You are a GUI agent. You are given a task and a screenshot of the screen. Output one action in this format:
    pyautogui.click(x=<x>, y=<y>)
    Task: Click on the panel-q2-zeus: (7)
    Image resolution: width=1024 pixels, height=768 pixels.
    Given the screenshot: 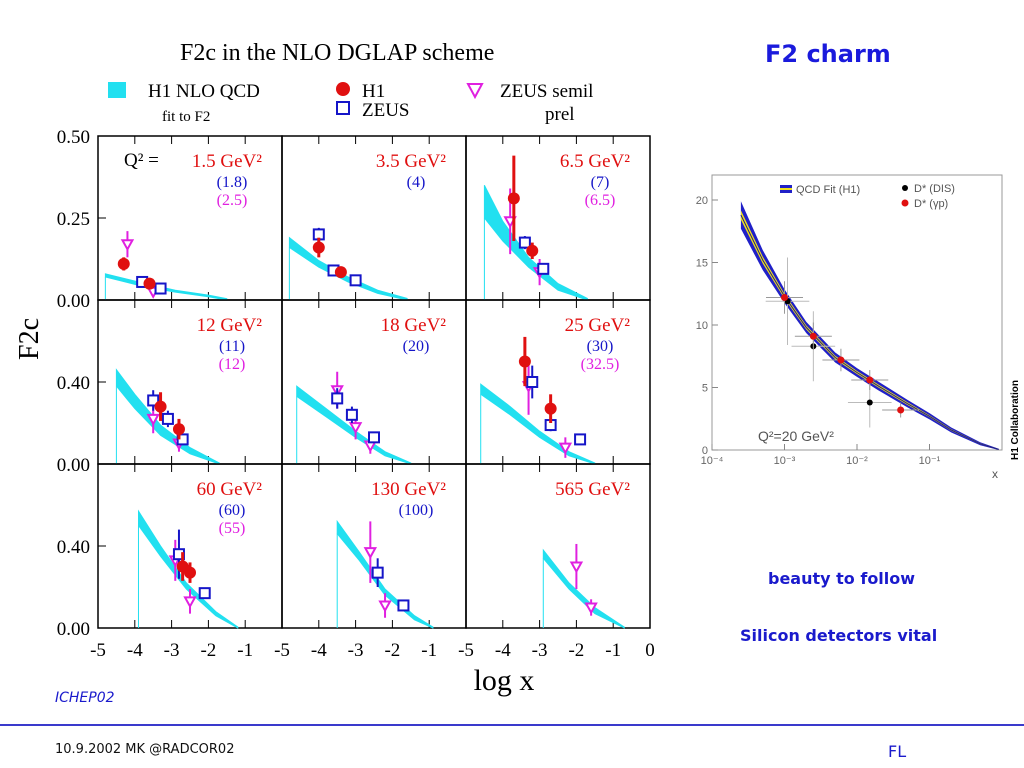 What is the action you would take?
    pyautogui.click(x=600, y=182)
    